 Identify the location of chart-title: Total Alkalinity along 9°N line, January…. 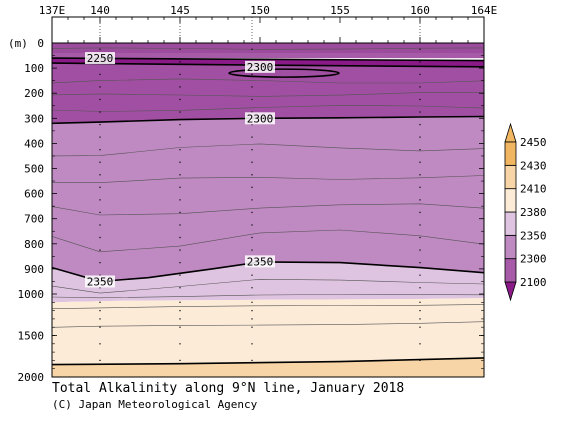
(228, 388).